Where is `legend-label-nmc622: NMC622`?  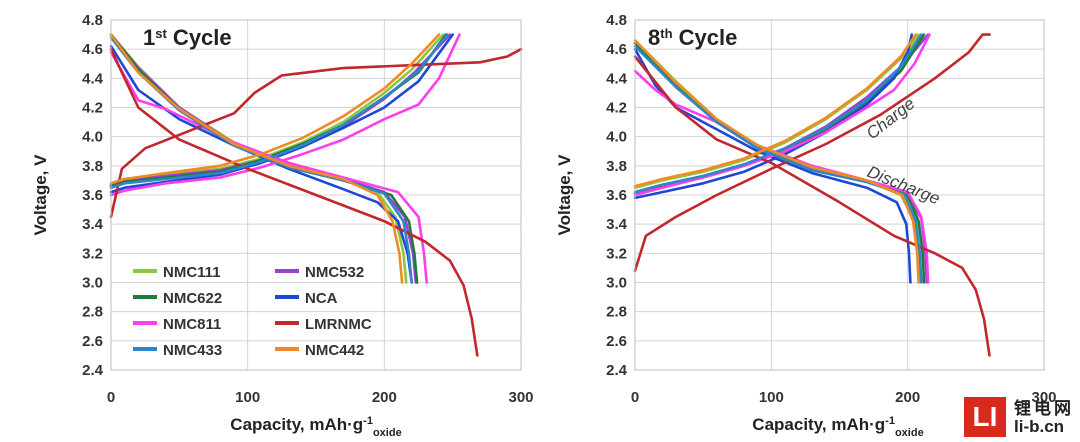
legend-label-nmc622: NMC622 is located at coordinates (192, 298).